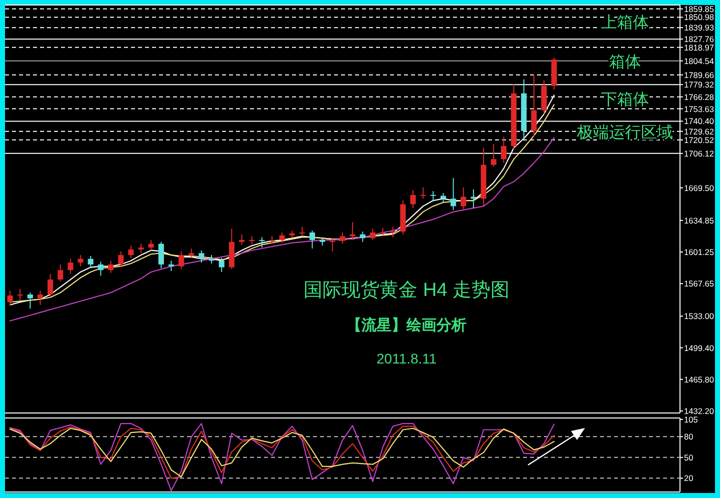 The height and width of the screenshot is (498, 720). I want to click on ytick: 1789.66, so click(699, 75).